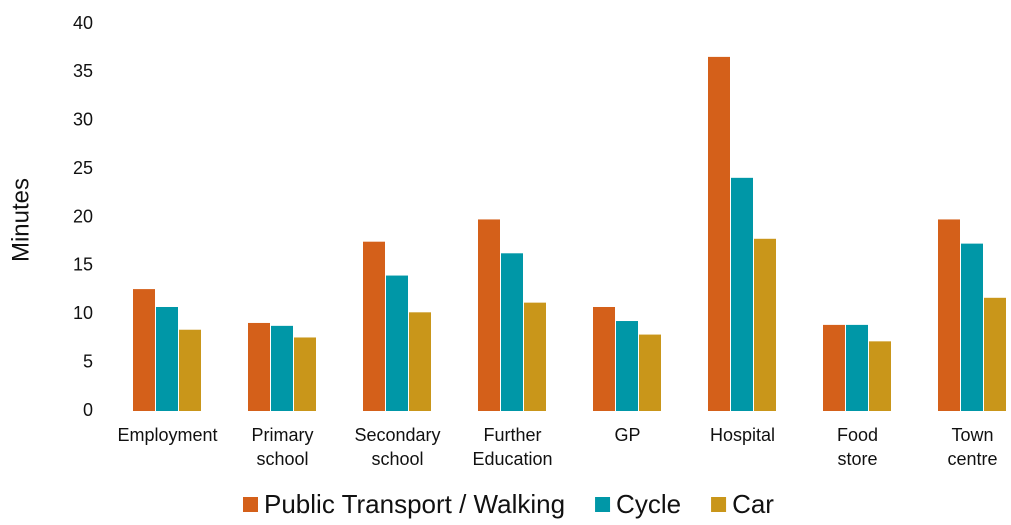  What do you see at coordinates (627, 435) in the screenshot?
I see `x-tick-label: GP` at bounding box center [627, 435].